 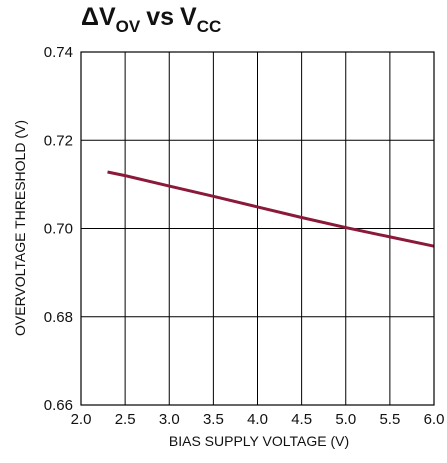 I want to click on y-tick-label-4: 0.66, so click(x=58, y=405).